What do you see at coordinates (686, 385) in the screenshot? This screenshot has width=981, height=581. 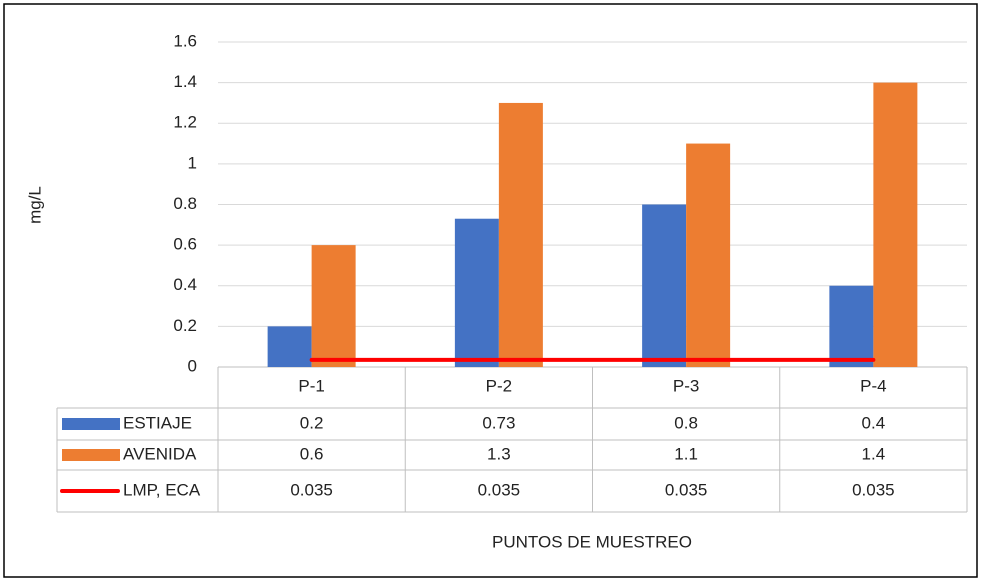 I see `x-tick-label: P-3` at bounding box center [686, 385].